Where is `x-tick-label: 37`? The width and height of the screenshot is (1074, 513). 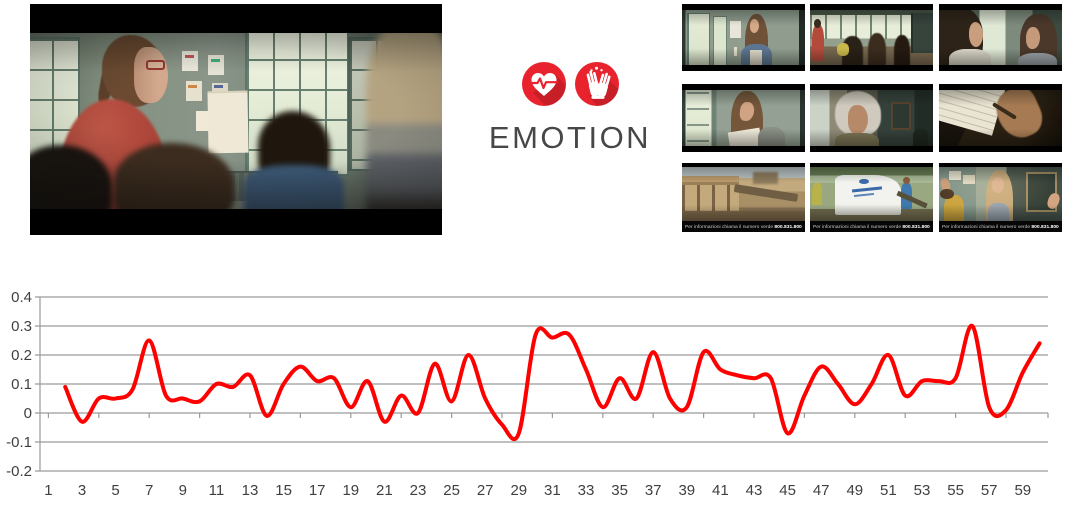 x-tick-label: 37 is located at coordinates (653, 490).